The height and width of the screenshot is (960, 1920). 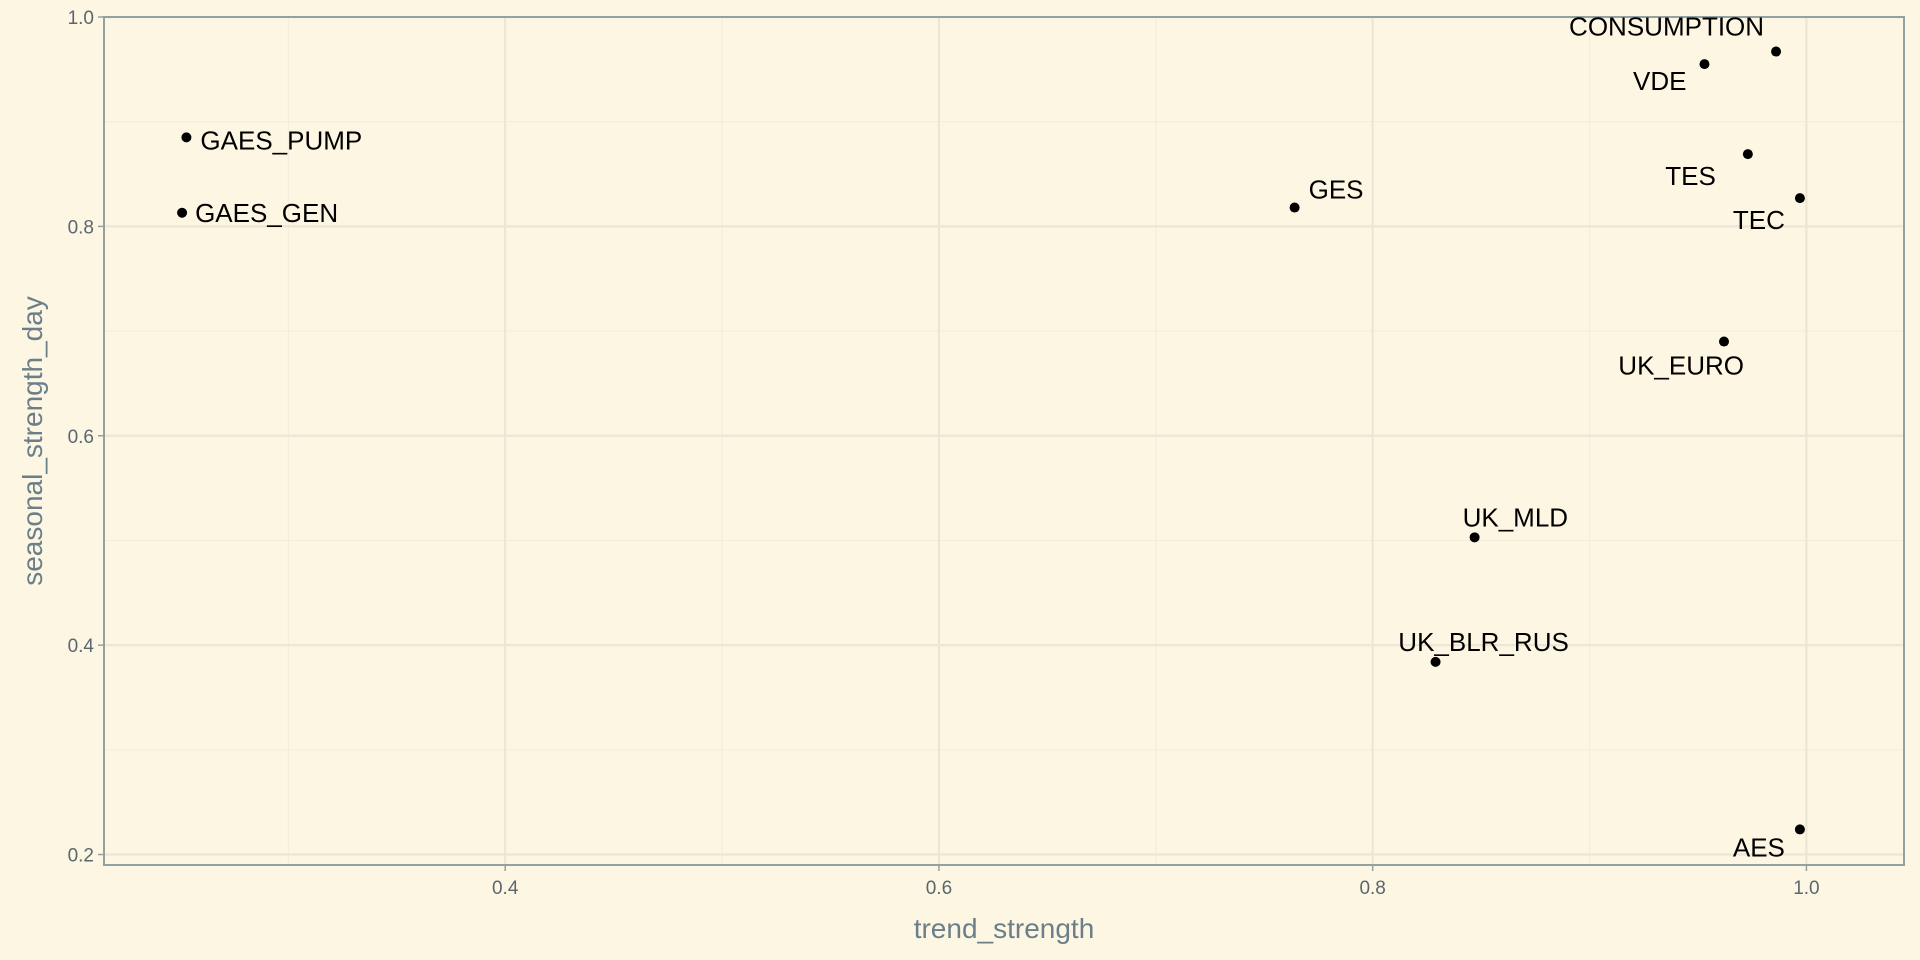 What do you see at coordinates (1759, 220) in the screenshot?
I see `point-label: TEC` at bounding box center [1759, 220].